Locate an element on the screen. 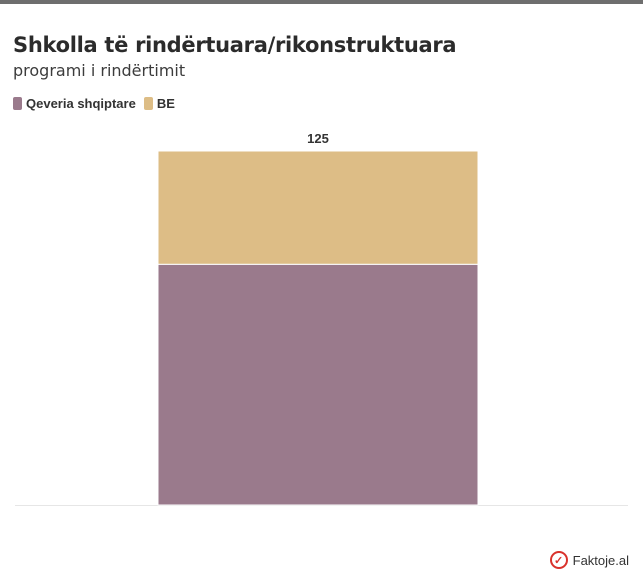 Image resolution: width=643 pixels, height=583 pixels. legend-item-qeveria: Qeveria shqiptare is located at coordinates (74, 103).